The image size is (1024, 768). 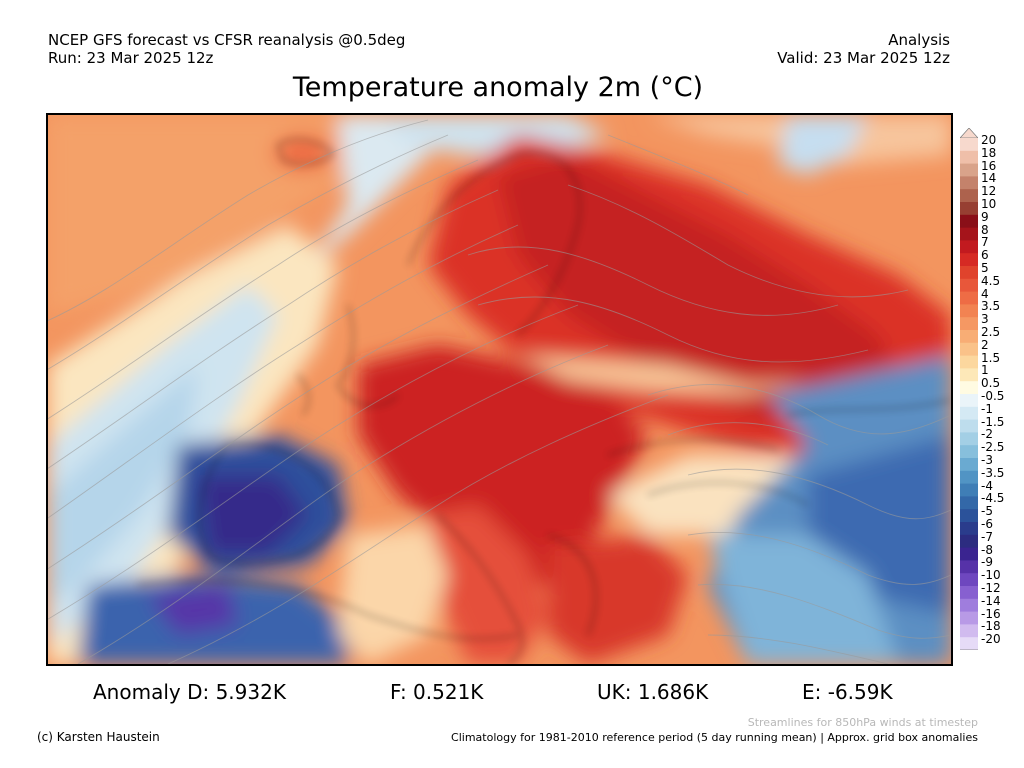 I want to click on streamline-note: Streamlines for 850hPa winds at timestep, so click(x=862, y=722).